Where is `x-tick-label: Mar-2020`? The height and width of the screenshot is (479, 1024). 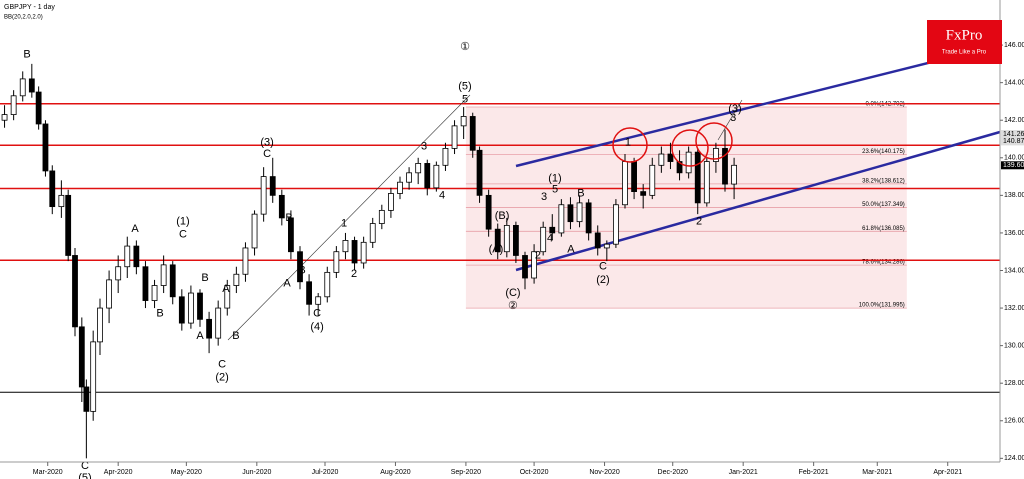 x-tick-label: Mar-2020 is located at coordinates (48, 472).